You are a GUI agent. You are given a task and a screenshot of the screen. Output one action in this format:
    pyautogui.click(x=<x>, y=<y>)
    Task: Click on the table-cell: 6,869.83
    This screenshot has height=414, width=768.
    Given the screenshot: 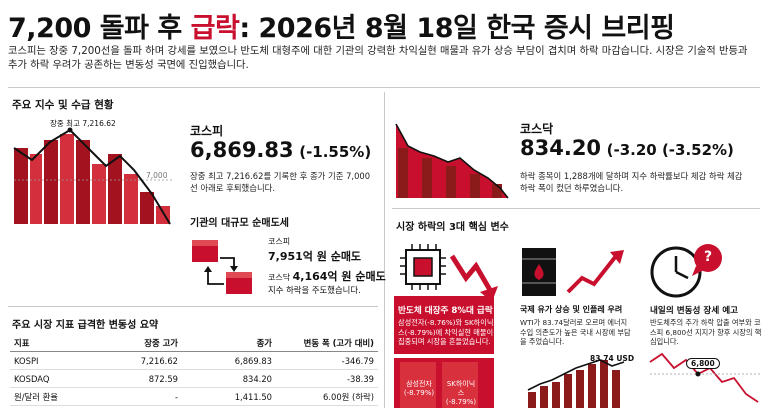 What is the action you would take?
    pyautogui.click(x=229, y=360)
    